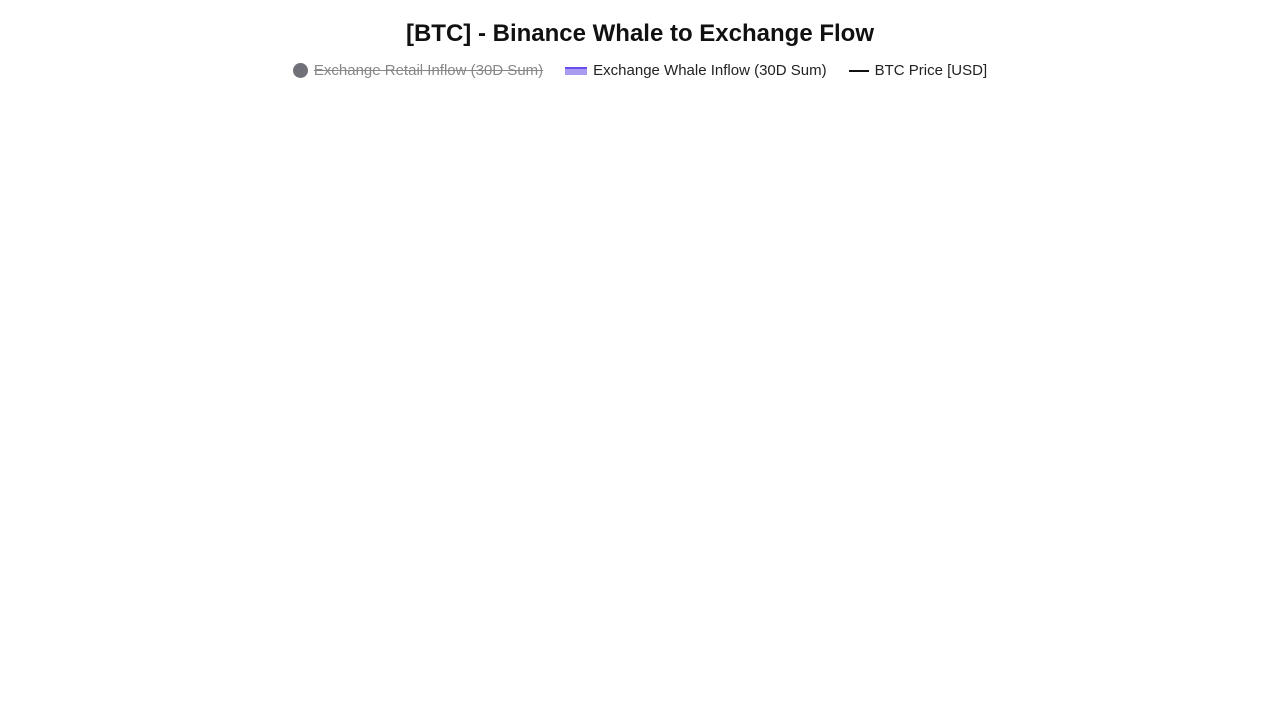 The image size is (1280, 720). I want to click on y-left-tick-label: 8B, so click(98, 183).